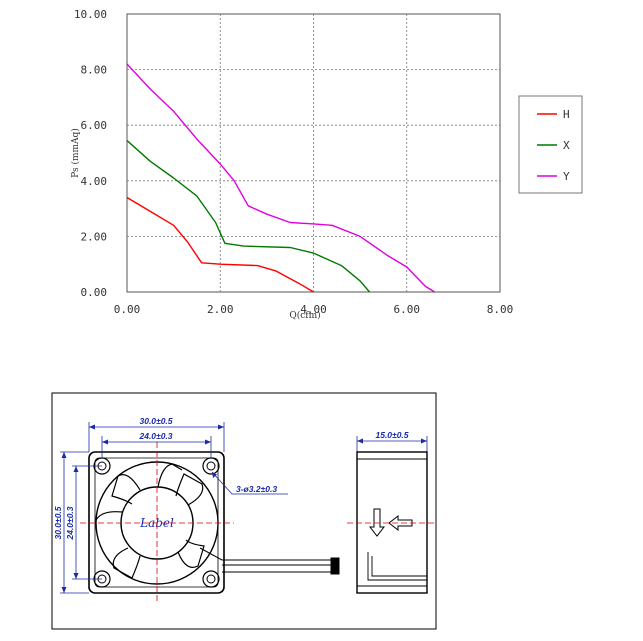  I want to click on legend-label: X, so click(566, 145).